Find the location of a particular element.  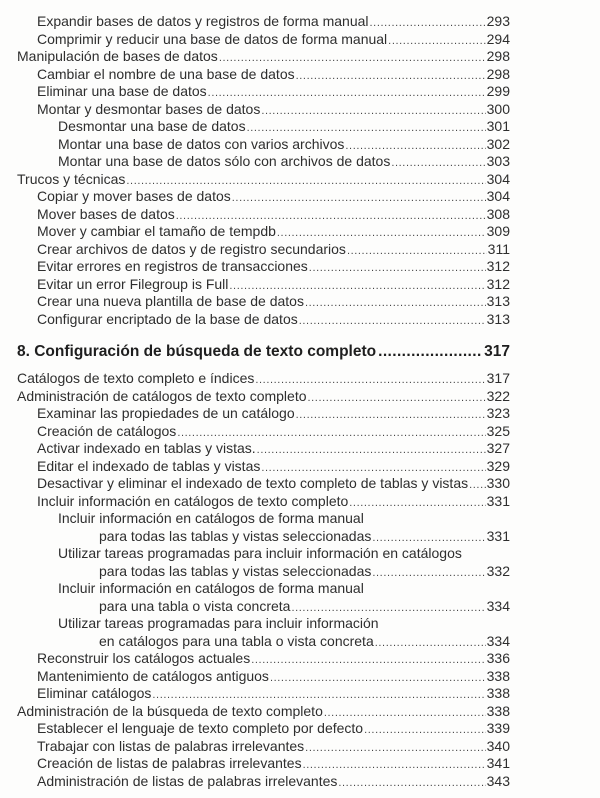

toc-entry: Trucos y técnicas 304 is located at coordinates (300, 180).